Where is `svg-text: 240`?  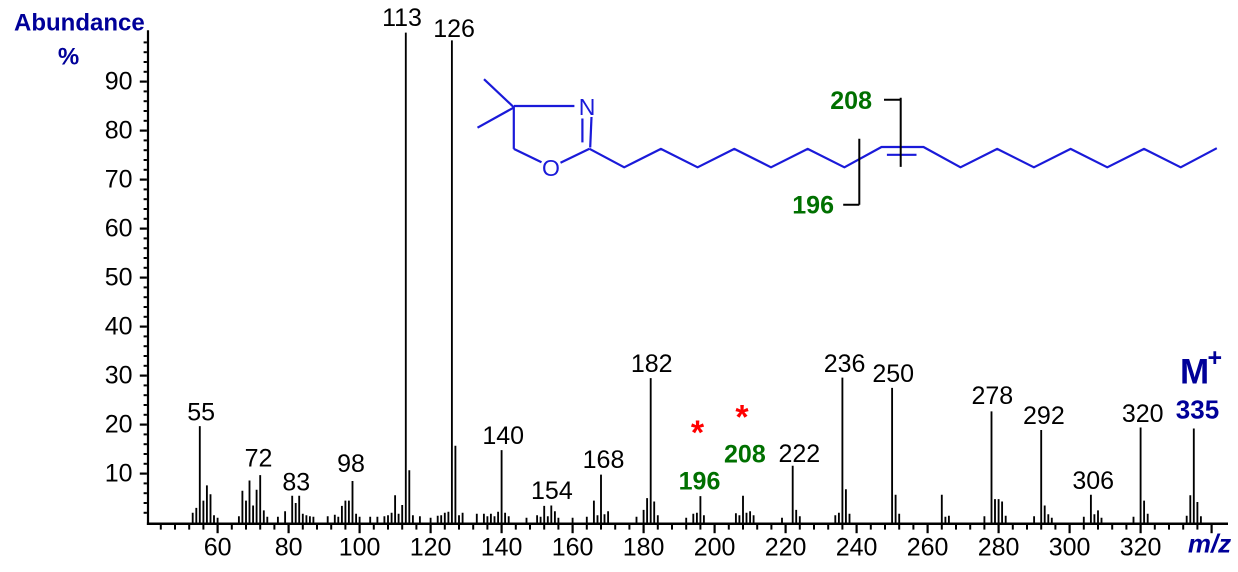 svg-text: 240 is located at coordinates (857, 548).